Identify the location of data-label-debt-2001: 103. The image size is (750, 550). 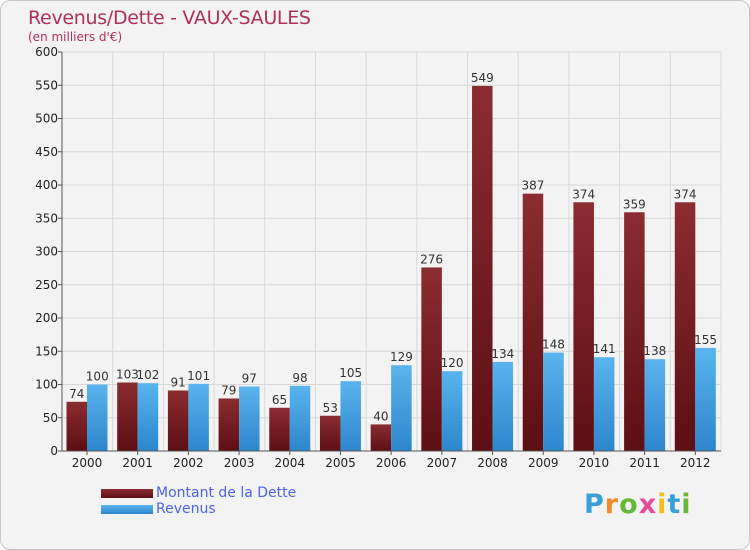
(127, 375).